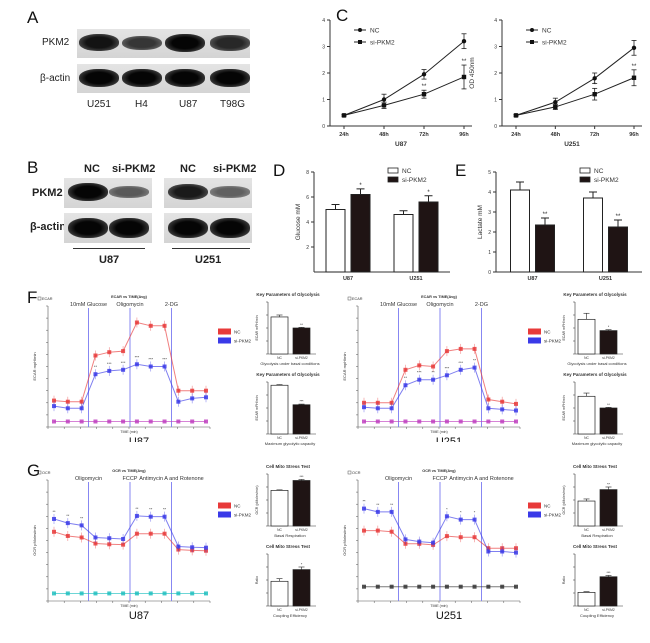 This screenshot has height=643, width=650. What do you see at coordinates (404, 78) in the screenshot?
I see `series-line-NC` at bounding box center [404, 78].